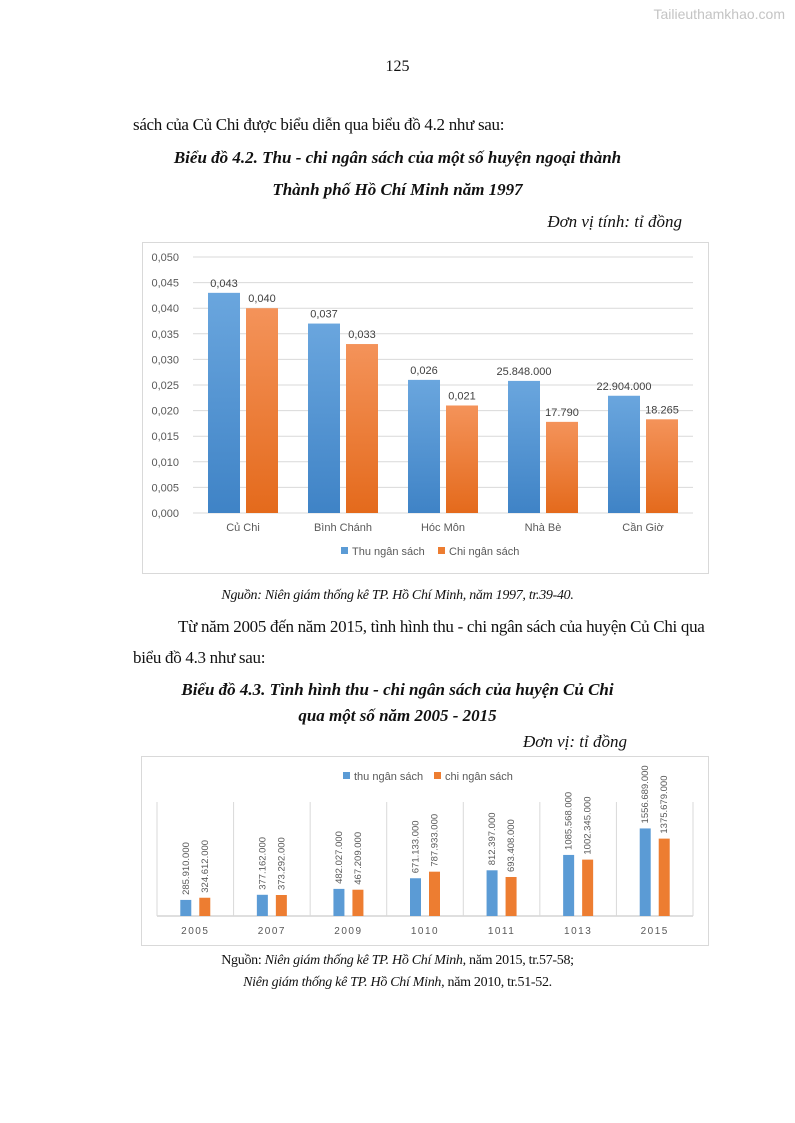  I want to click on data-label: 22.904.000, so click(623, 387).